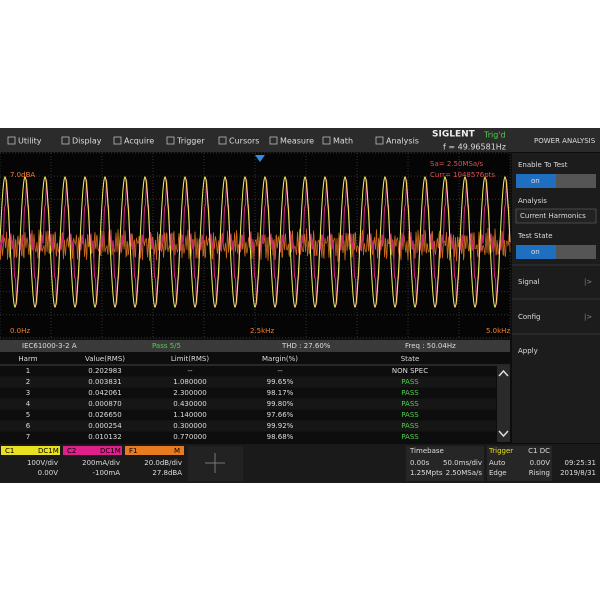 This screenshot has width=600, height=604. I want to click on cell: 1.080000, so click(189, 382).